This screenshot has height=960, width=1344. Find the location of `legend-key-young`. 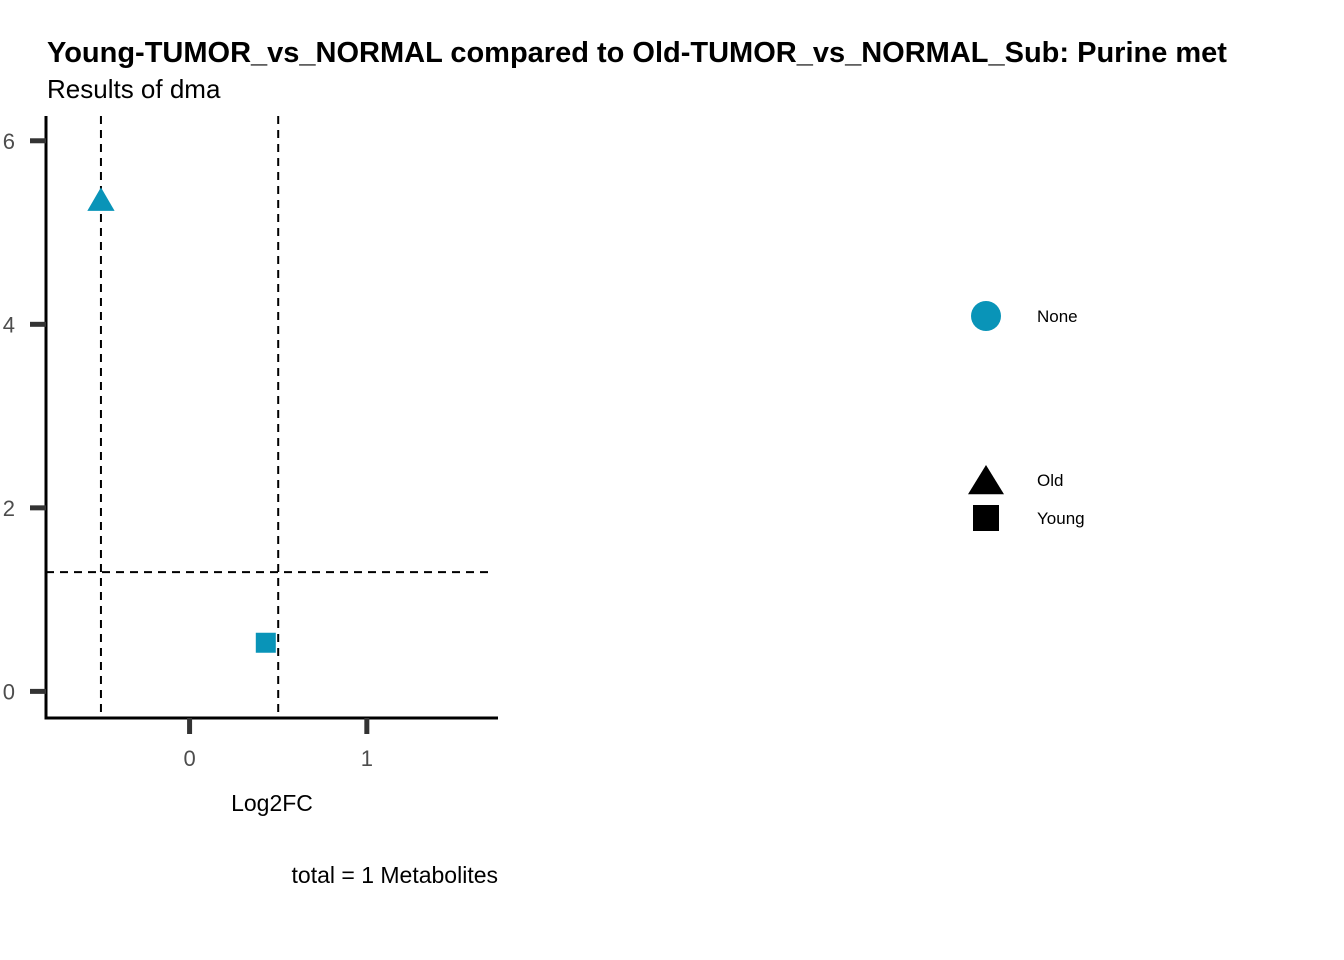

legend-key-young is located at coordinates (986, 518).